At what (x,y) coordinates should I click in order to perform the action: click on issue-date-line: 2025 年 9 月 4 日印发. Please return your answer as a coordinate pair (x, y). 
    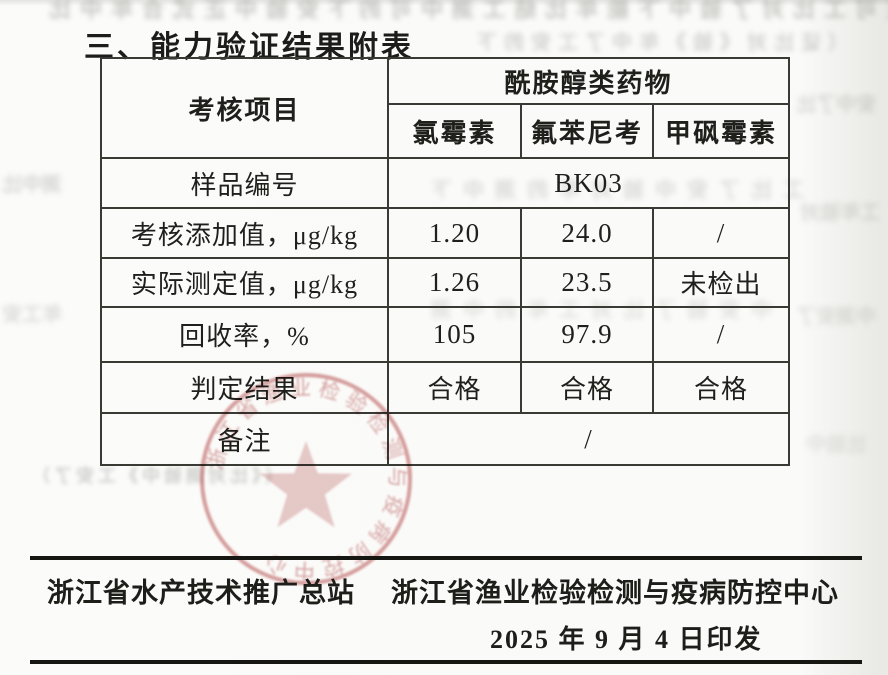
    Looking at the image, I should click on (626, 639).